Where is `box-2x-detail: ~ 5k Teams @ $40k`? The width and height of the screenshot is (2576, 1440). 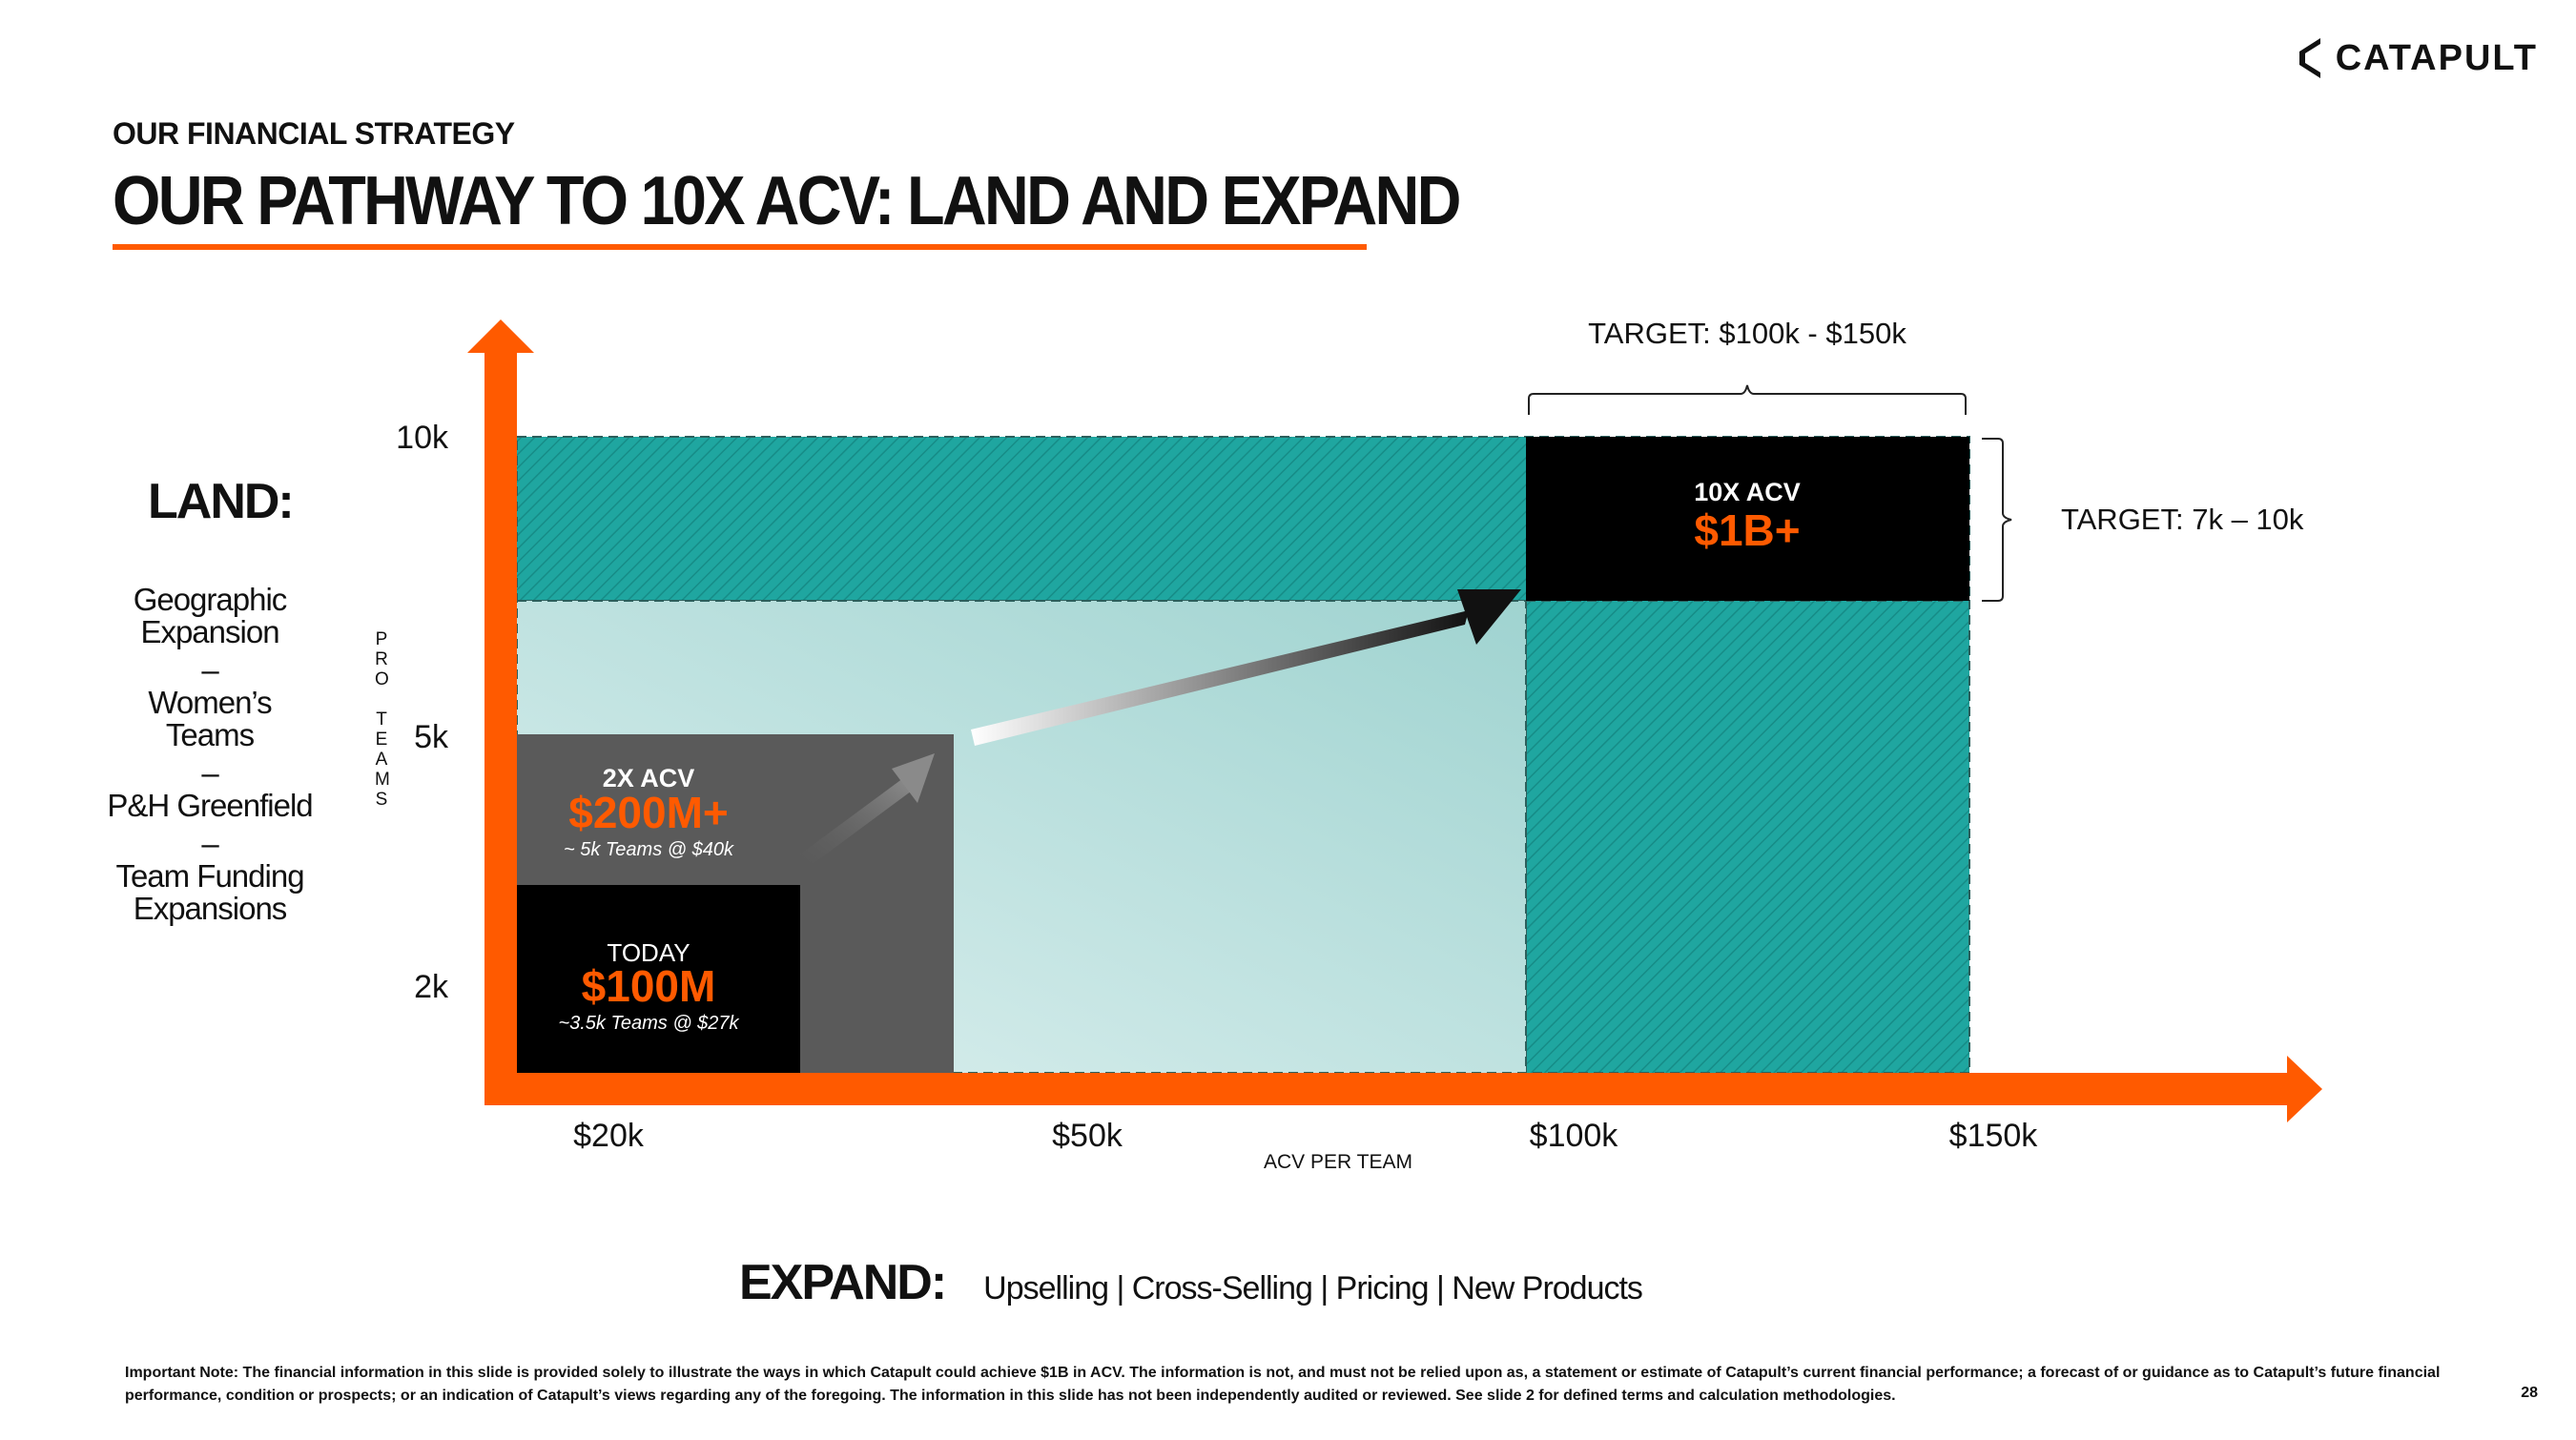 box-2x-detail: ~ 5k Teams @ $40k is located at coordinates (649, 849).